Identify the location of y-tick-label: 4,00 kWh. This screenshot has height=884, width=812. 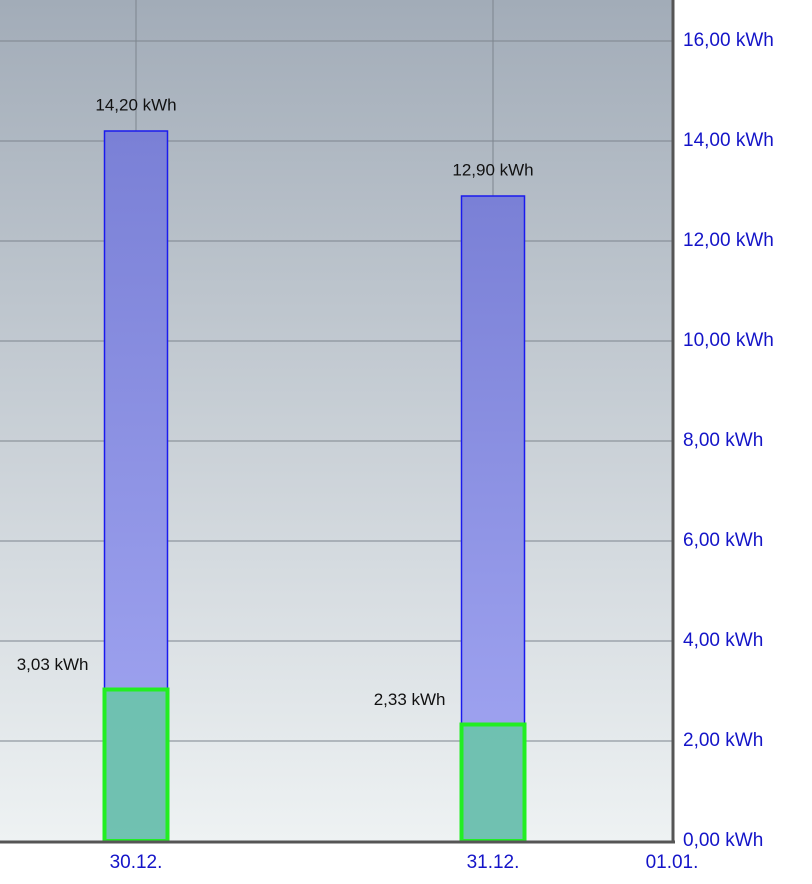
(723, 640).